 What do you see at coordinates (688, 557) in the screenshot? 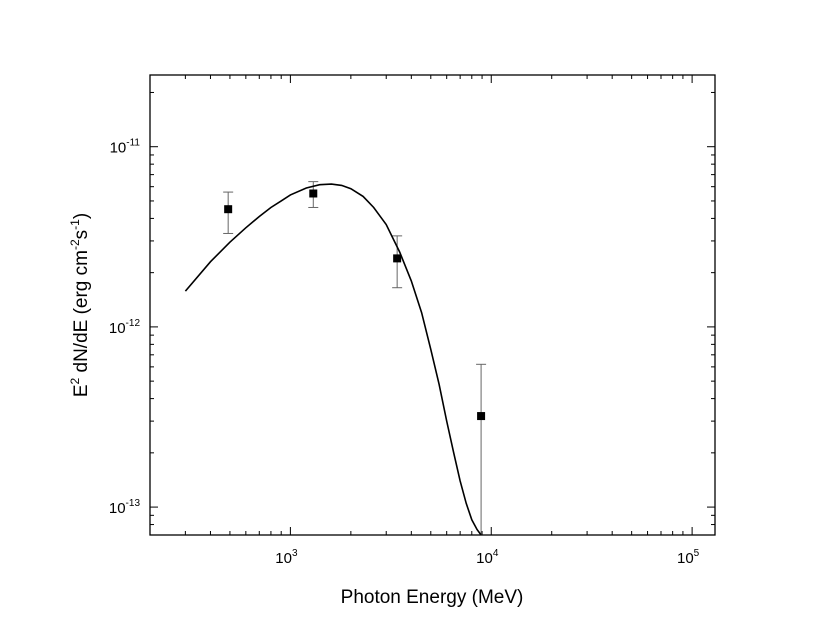
I see `x-tick-label: 10⁵` at bounding box center [688, 557].